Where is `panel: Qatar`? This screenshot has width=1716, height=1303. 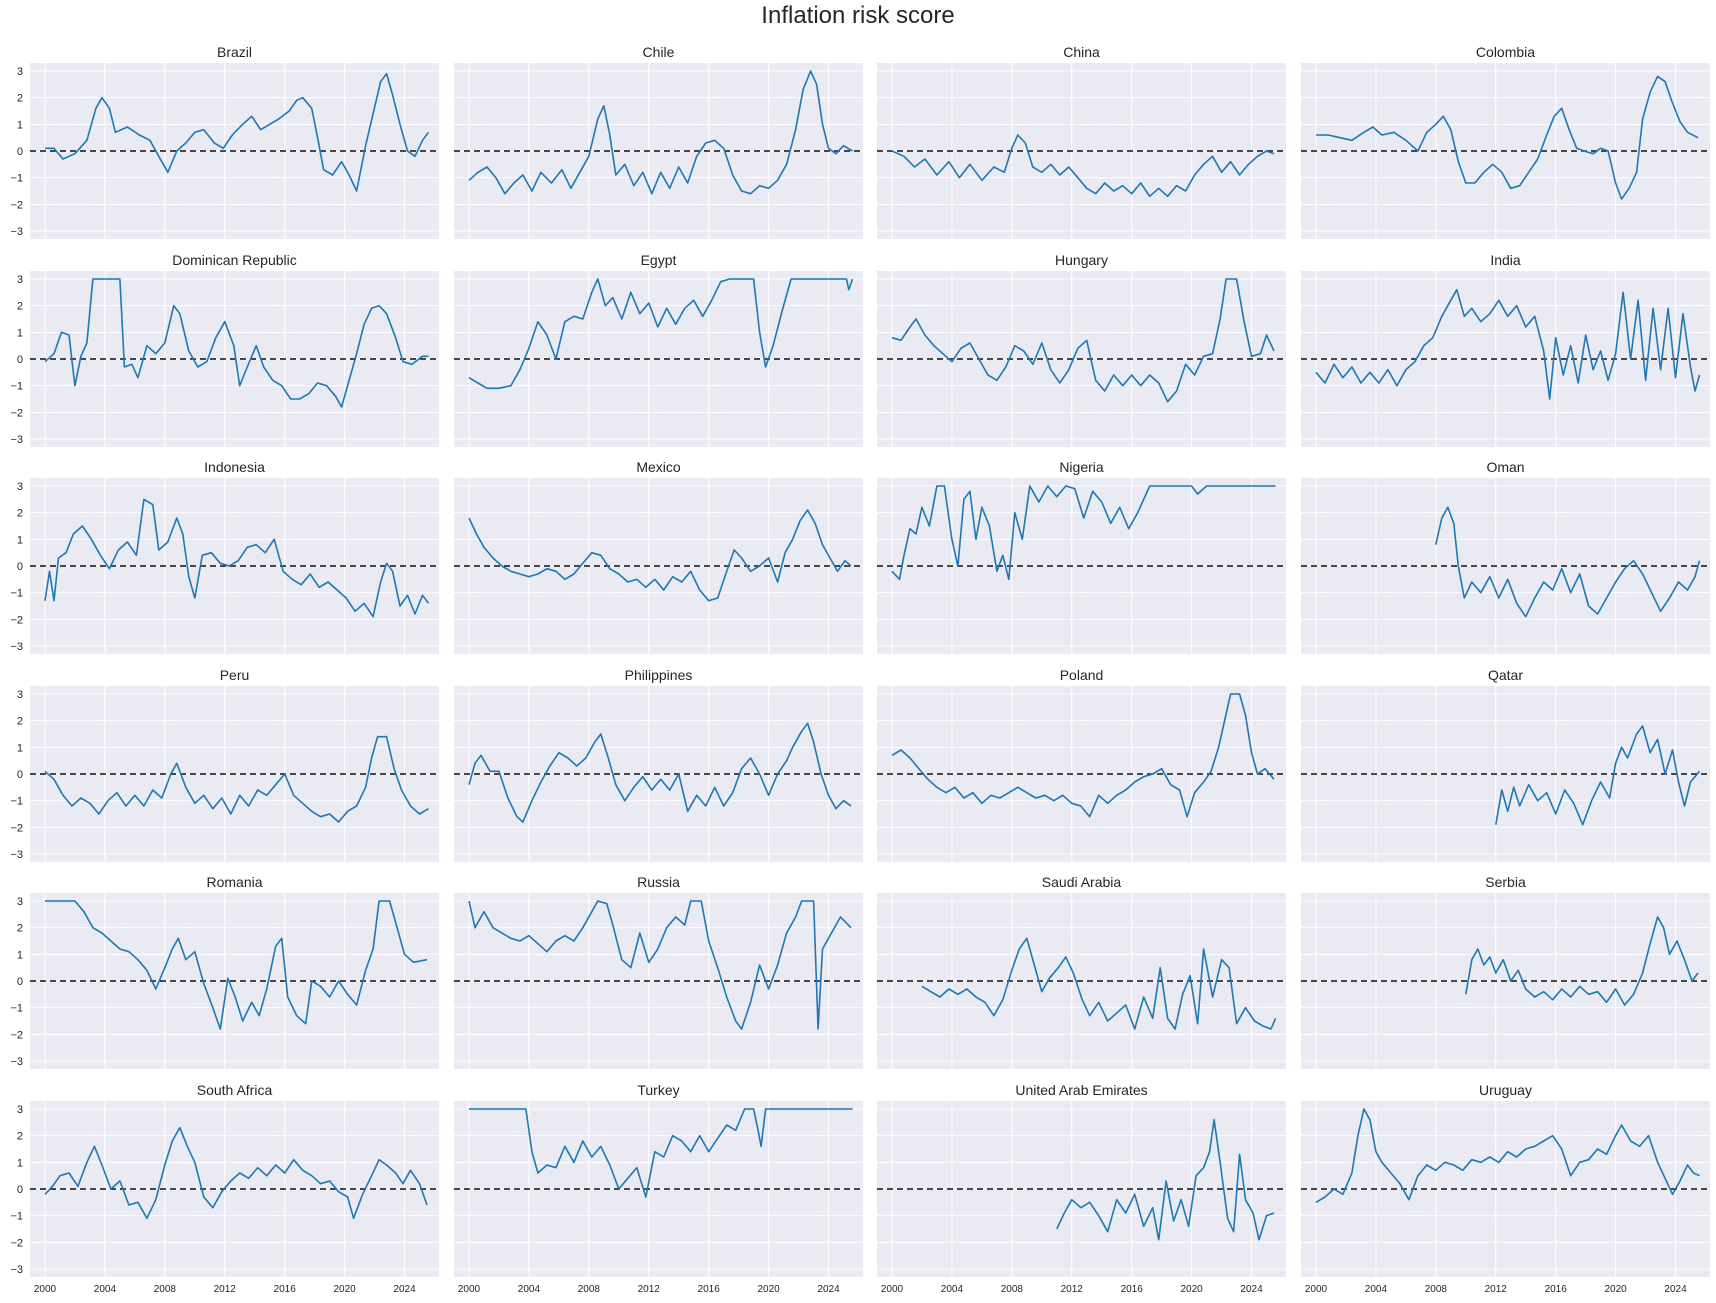
panel: Qatar is located at coordinates (1505, 764).